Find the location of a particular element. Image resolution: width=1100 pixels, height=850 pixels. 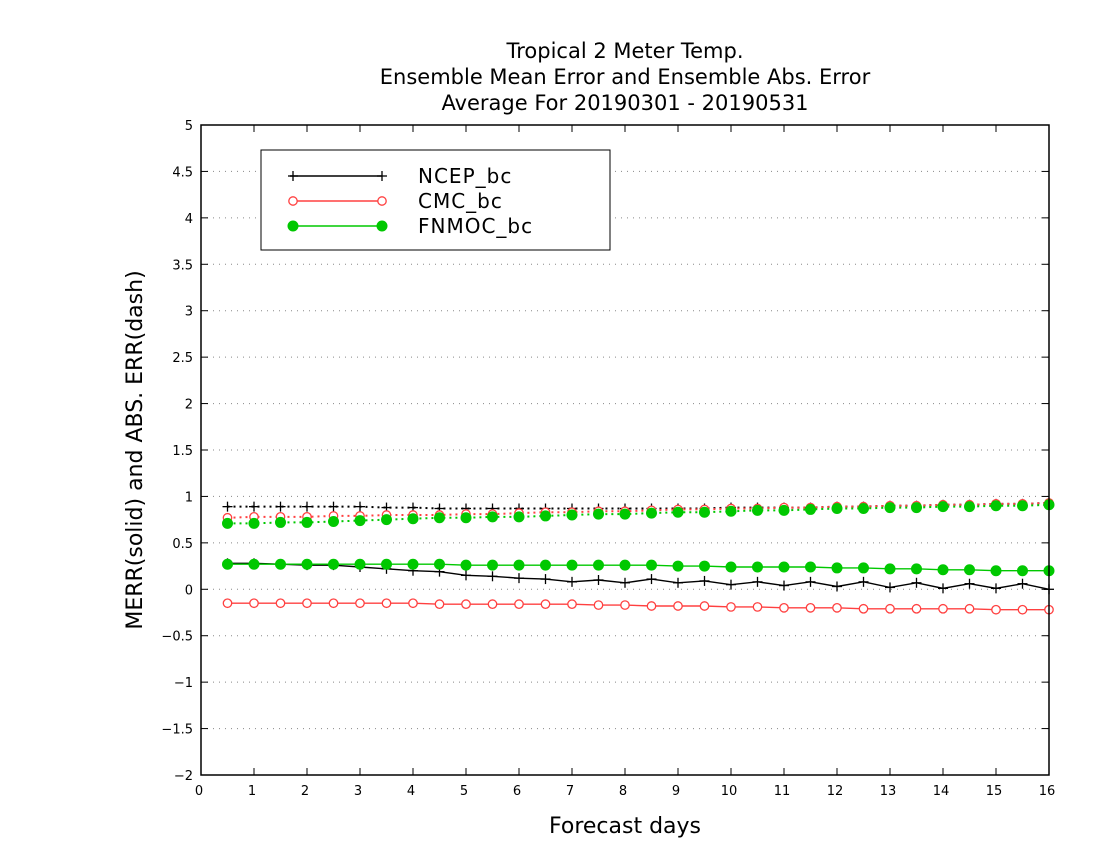

x-tick-label: 4 is located at coordinates (411, 791).